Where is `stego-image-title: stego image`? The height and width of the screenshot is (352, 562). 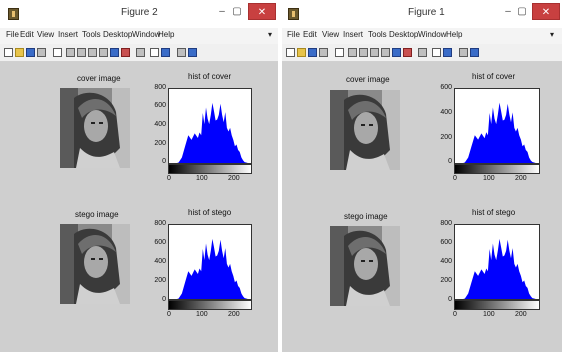
stego-image-title: stego image is located at coordinates (366, 216).